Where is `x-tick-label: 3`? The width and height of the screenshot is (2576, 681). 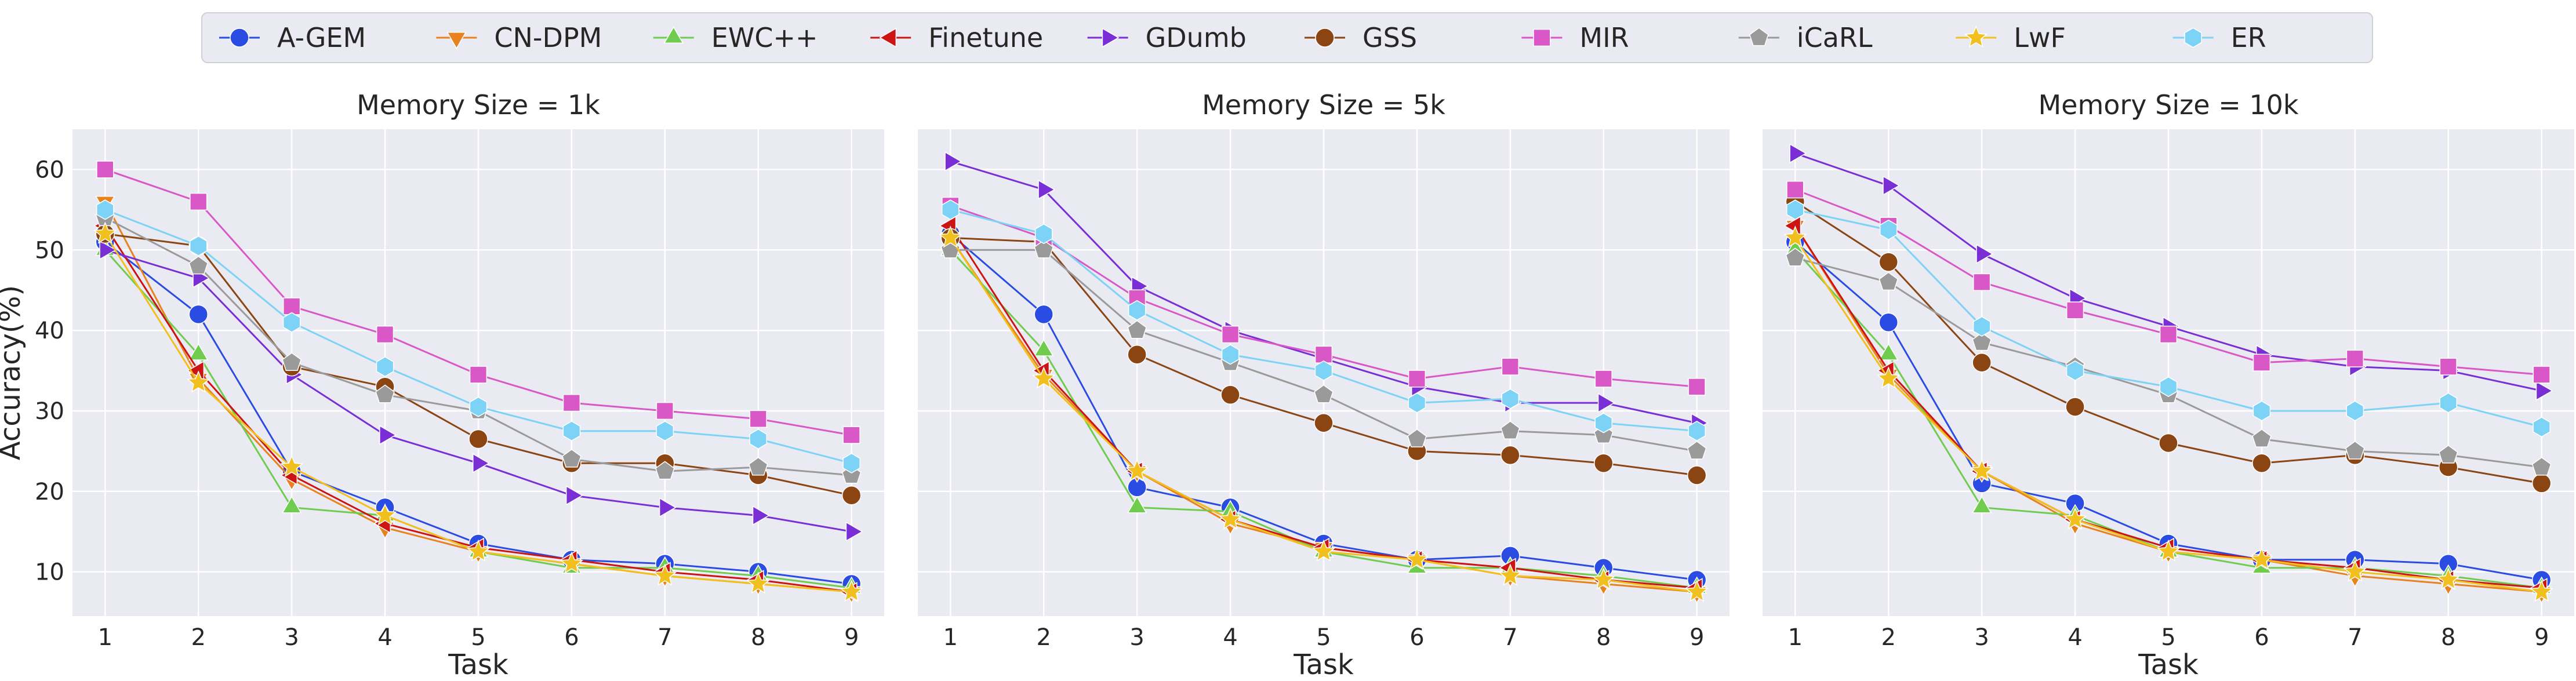 x-tick-label: 3 is located at coordinates (1136, 637).